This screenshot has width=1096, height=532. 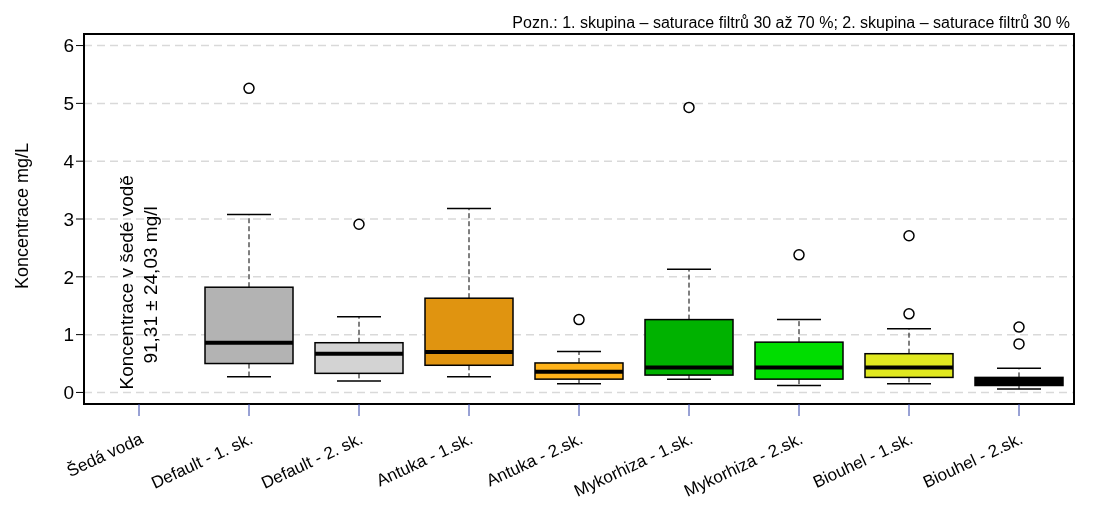 What do you see at coordinates (68, 335) in the screenshot?
I see `y-tick-label: 1` at bounding box center [68, 335].